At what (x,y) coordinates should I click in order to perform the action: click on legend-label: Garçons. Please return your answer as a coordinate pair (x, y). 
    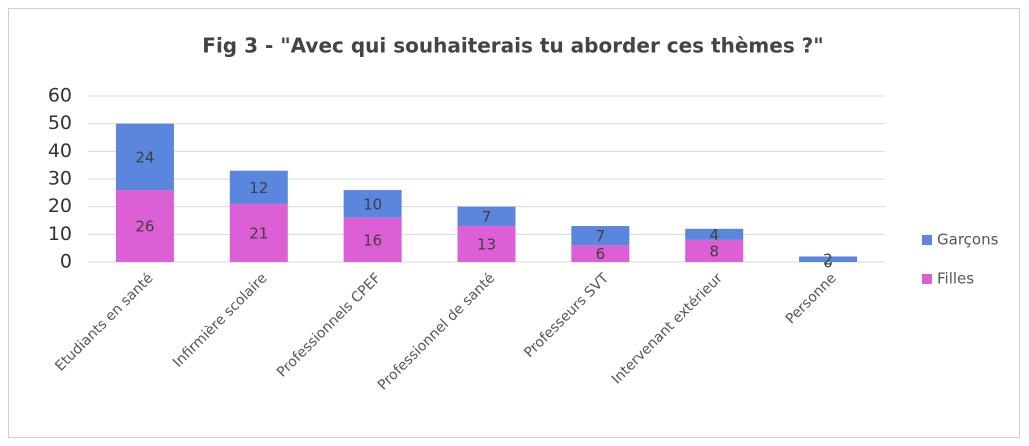
    Looking at the image, I should click on (968, 240).